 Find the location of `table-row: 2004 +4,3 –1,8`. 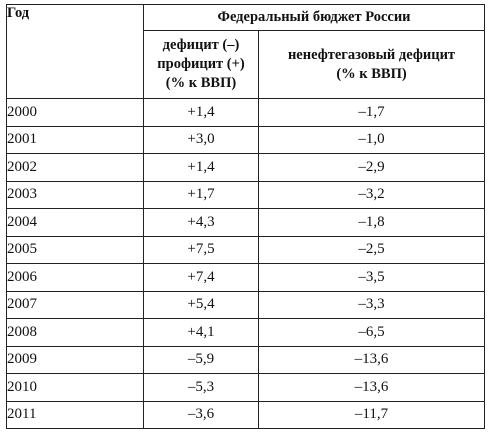

table-row: 2004 +4,3 –1,8 is located at coordinates (246, 222).